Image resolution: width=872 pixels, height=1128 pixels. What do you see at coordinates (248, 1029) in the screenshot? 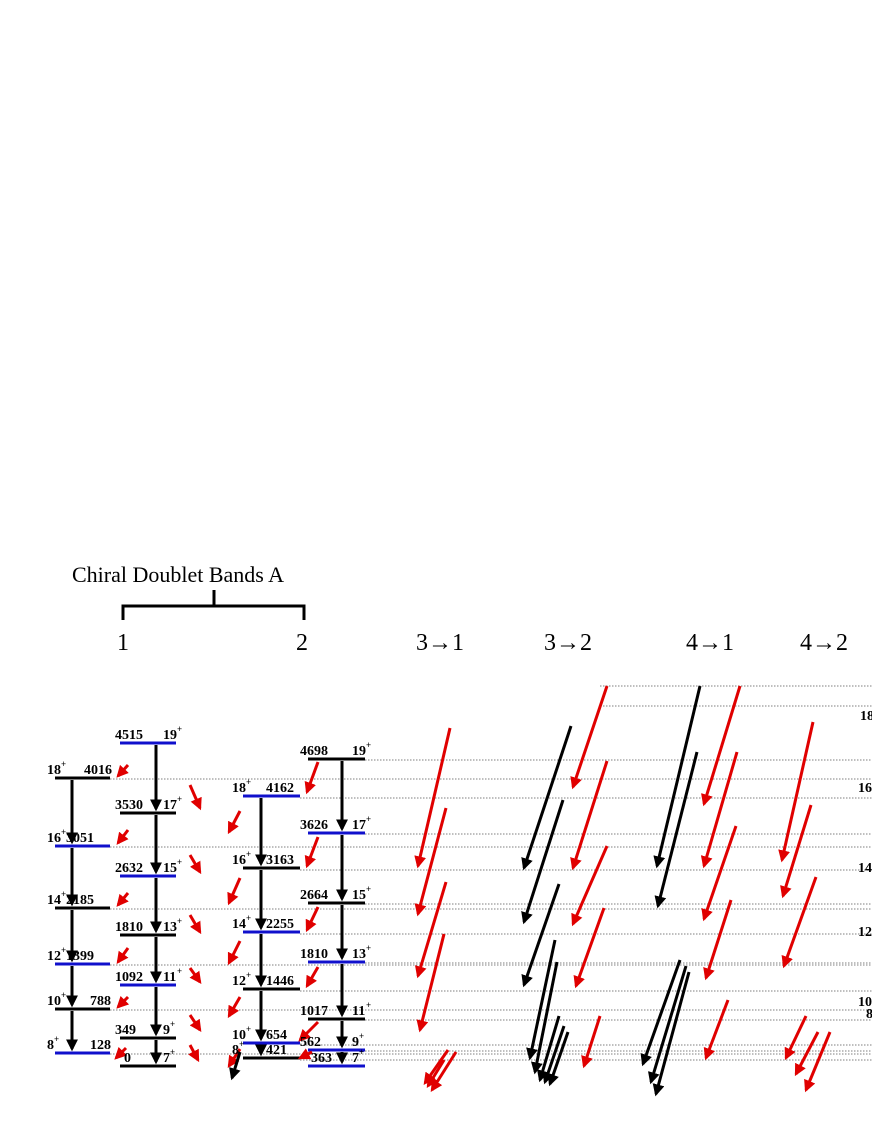
I see `spin-band2-4-parity: +` at bounding box center [248, 1029].